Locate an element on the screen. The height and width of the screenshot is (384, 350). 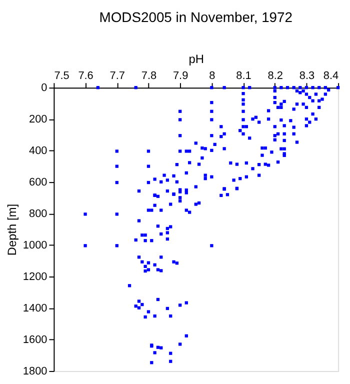
y-tick-label: 1800 is located at coordinates (35, 371).